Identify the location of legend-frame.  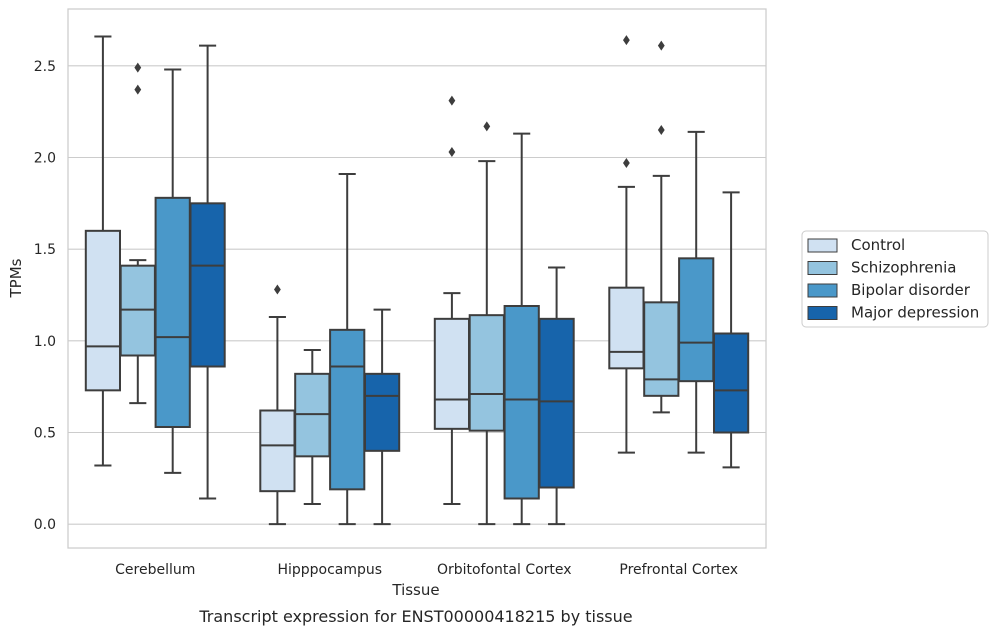
(895, 279).